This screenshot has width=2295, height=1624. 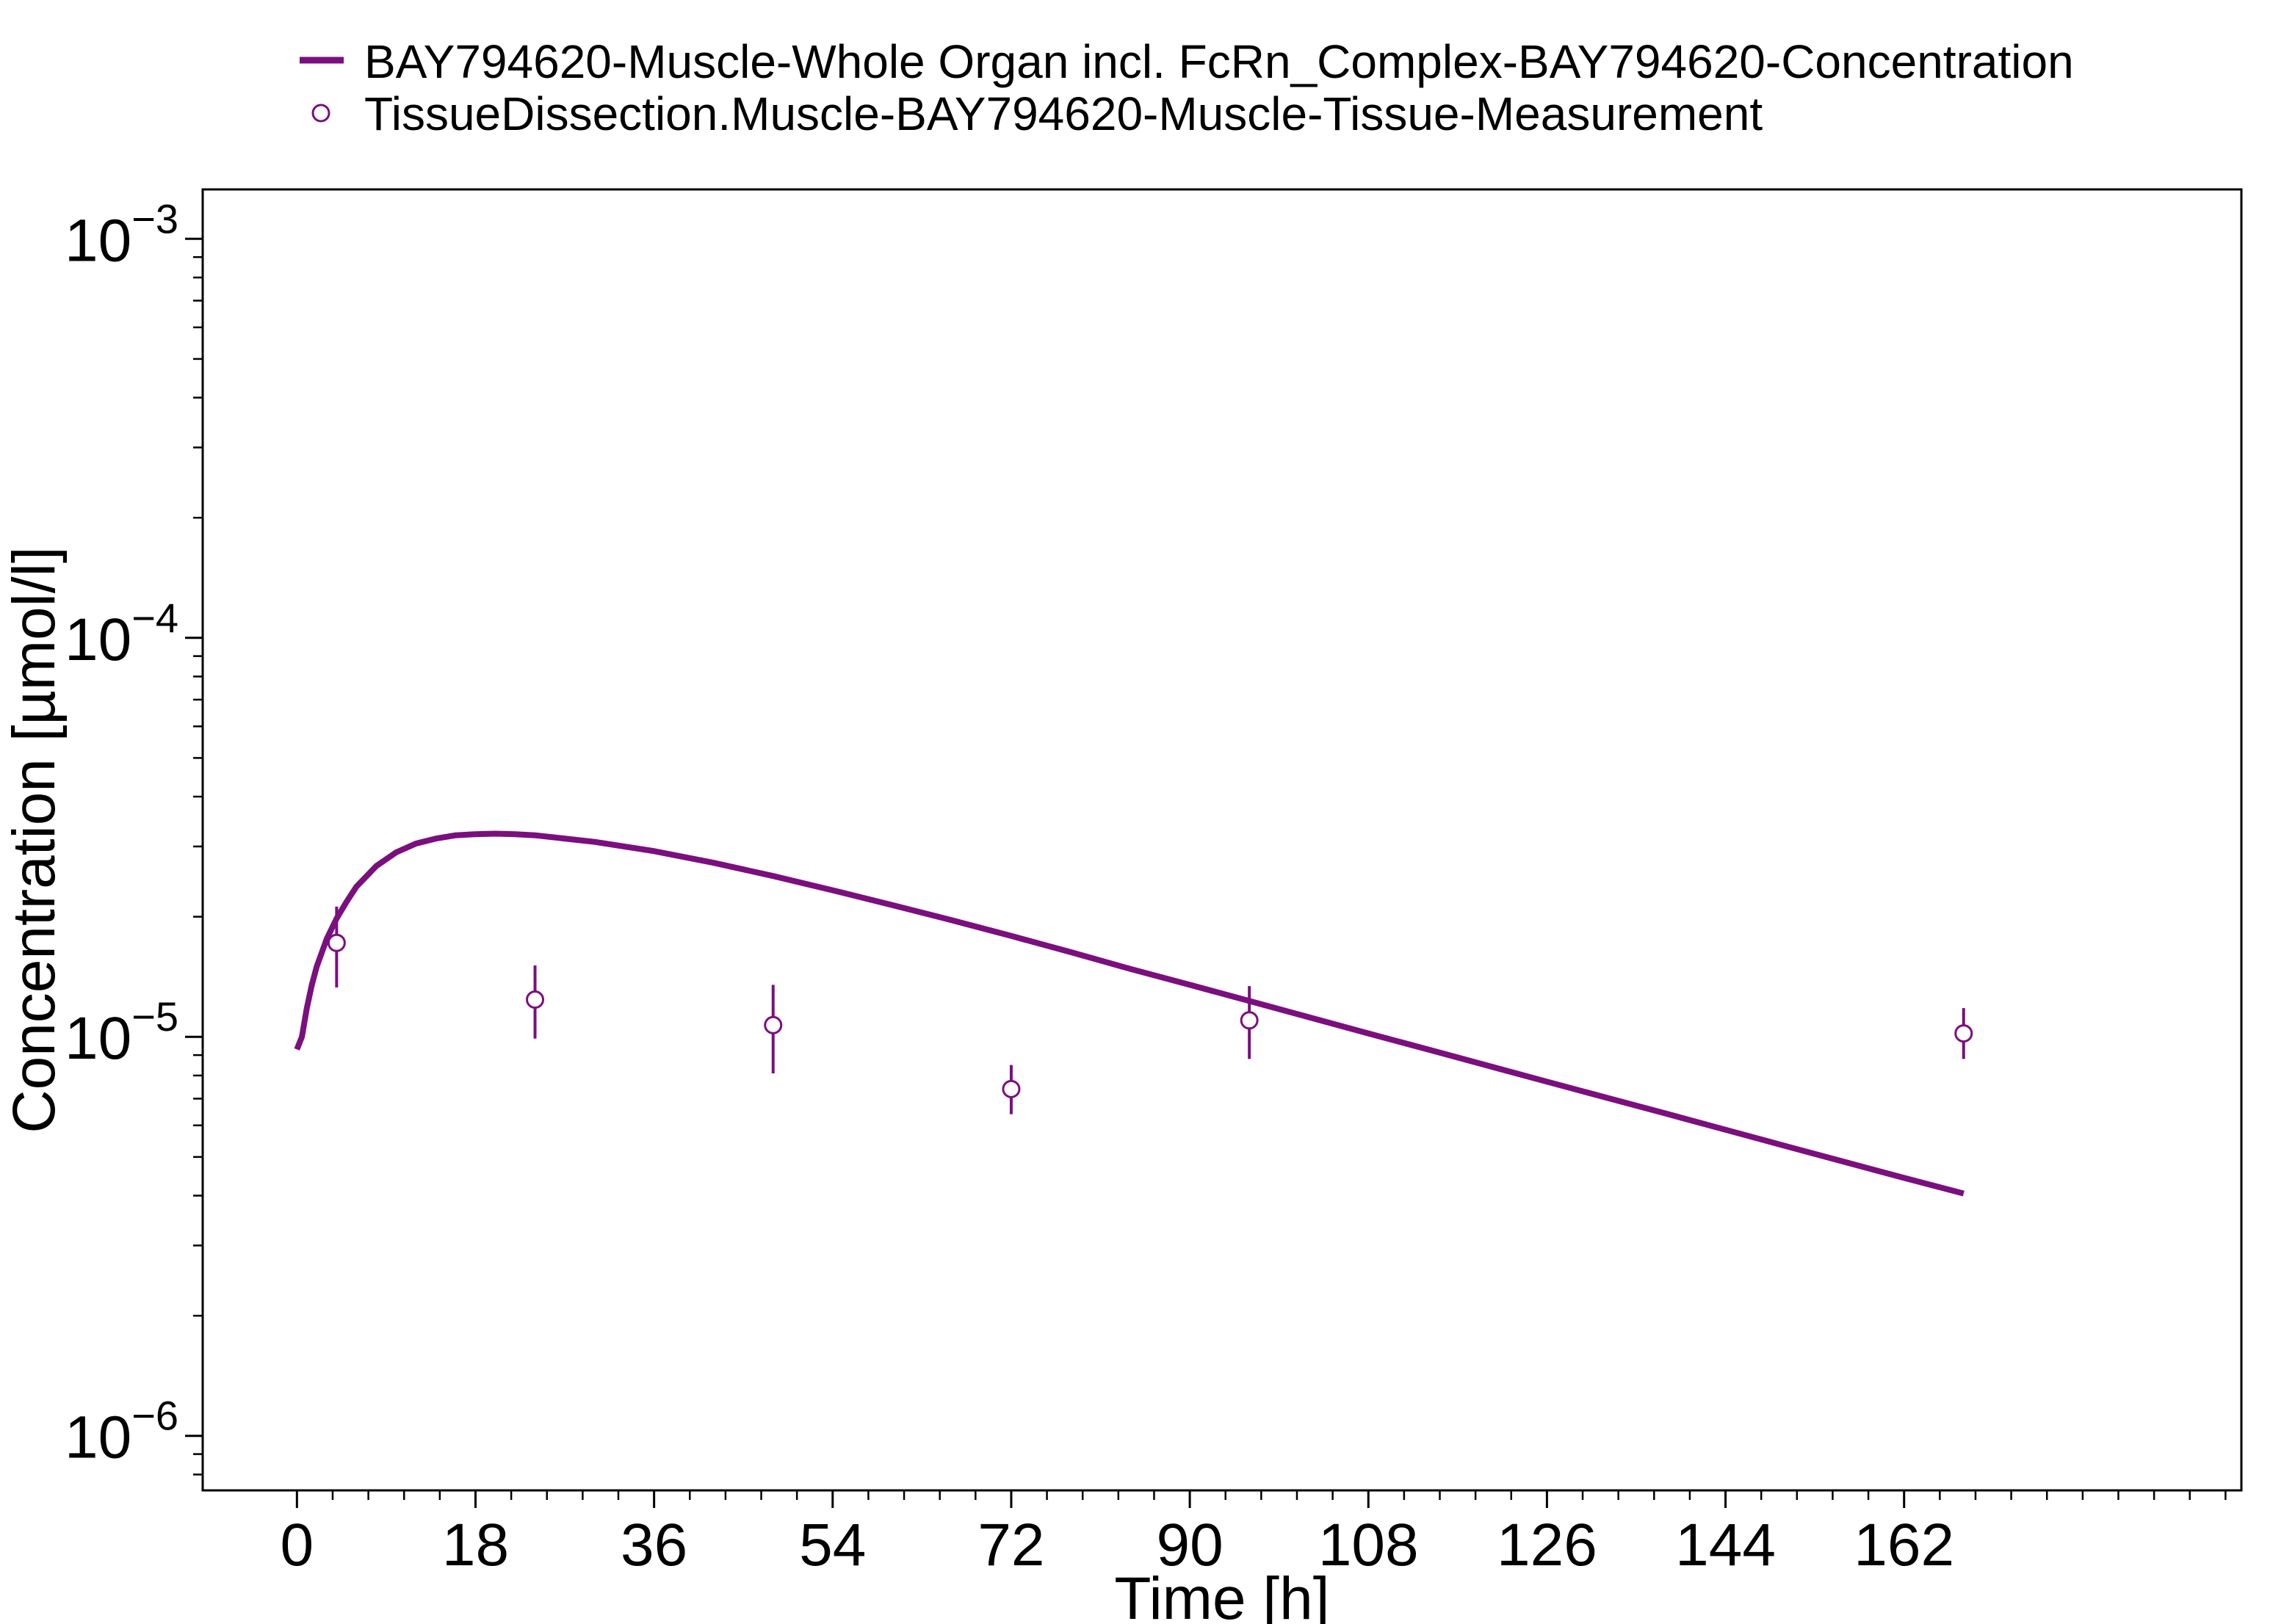 What do you see at coordinates (1254, 1534) in the screenshot?
I see `x-axis: 0 18 36 54 72 90 108 126 144 162` at bounding box center [1254, 1534].